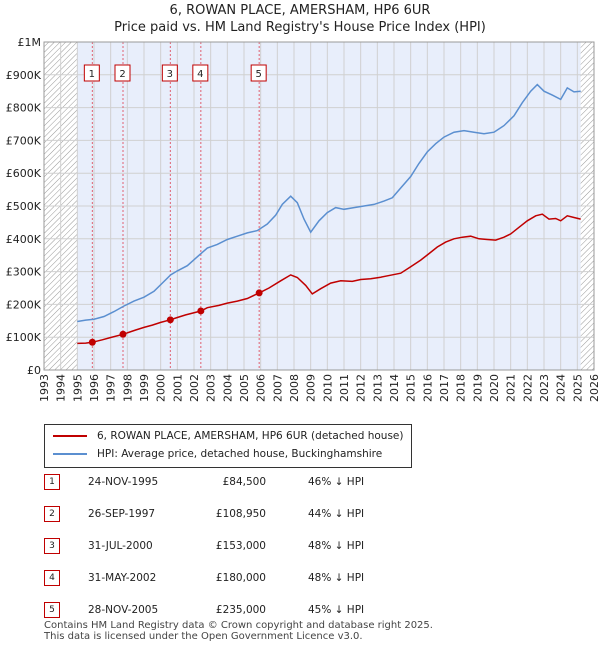  I want to click on transaction-price: £108,950, so click(240, 514).